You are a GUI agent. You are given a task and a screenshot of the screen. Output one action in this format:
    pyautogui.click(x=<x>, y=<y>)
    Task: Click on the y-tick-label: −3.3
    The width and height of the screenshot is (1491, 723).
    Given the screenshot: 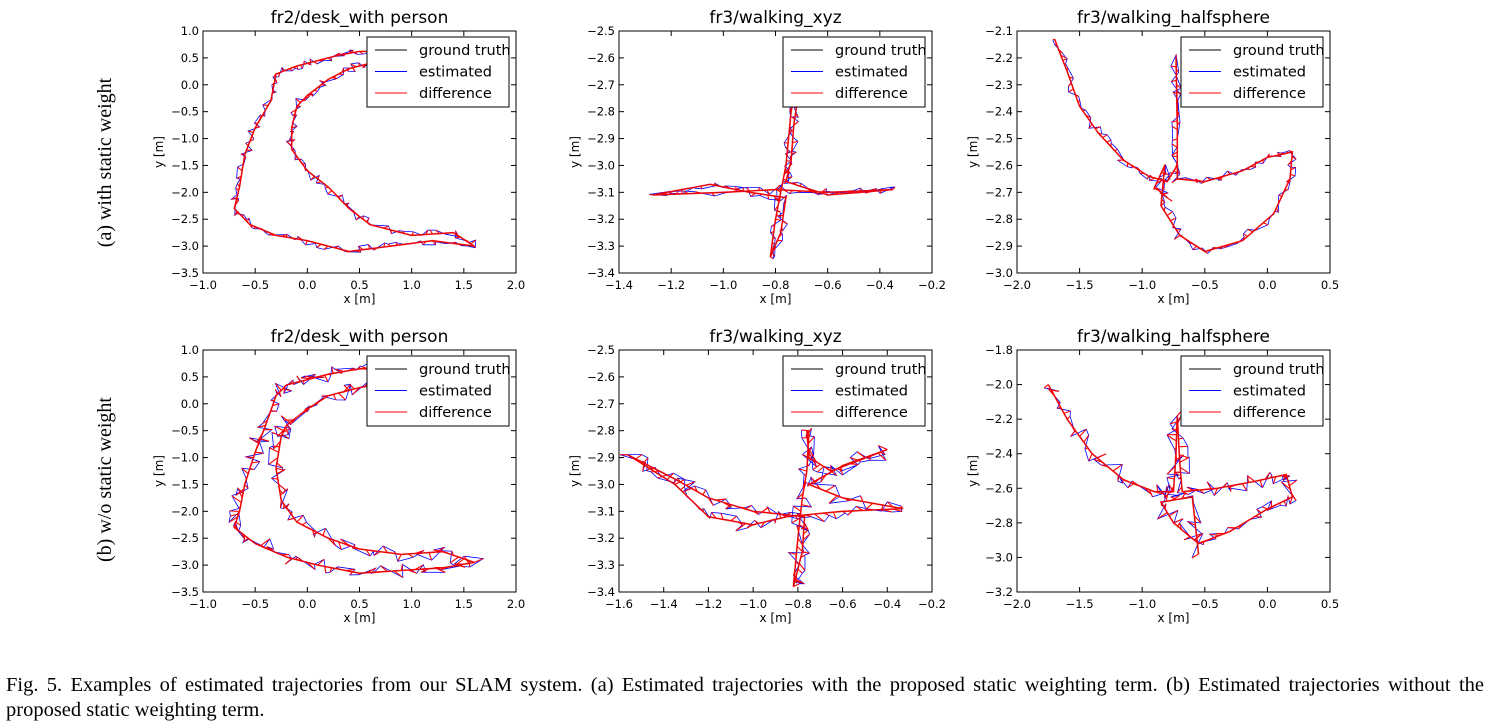 What is the action you would take?
    pyautogui.click(x=601, y=565)
    